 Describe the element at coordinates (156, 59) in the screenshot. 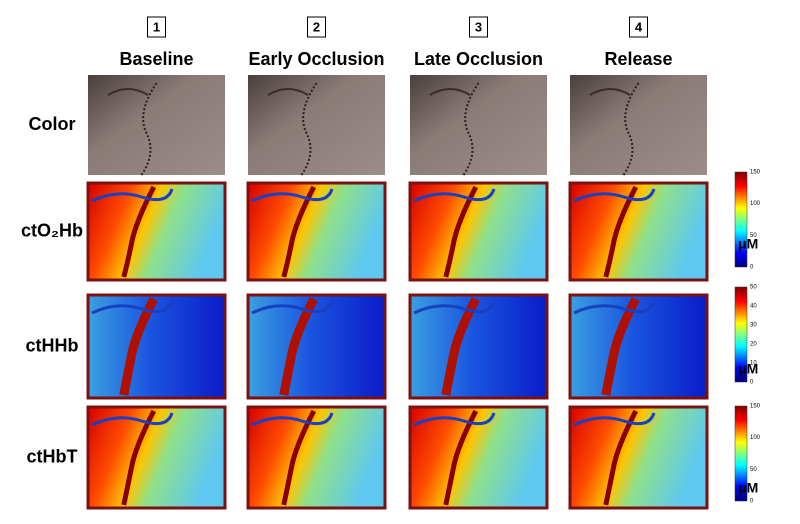

I see `column-title: Baseline` at that location.